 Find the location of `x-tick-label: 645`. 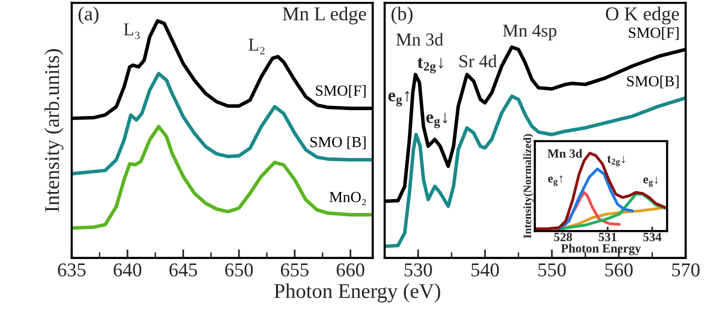

x-tick-label: 645 is located at coordinates (183, 269).